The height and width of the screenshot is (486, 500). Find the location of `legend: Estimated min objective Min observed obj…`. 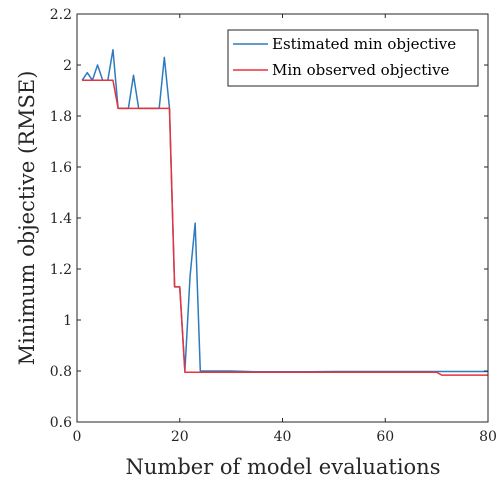

legend: Estimated min objective Min observed obj… is located at coordinates (353, 58).